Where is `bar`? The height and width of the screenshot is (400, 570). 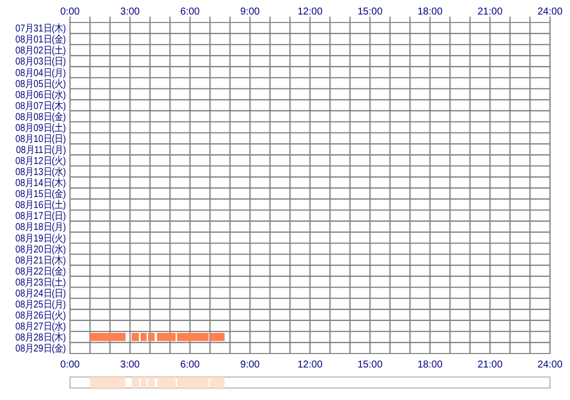
bar is located at coordinates (108, 382).